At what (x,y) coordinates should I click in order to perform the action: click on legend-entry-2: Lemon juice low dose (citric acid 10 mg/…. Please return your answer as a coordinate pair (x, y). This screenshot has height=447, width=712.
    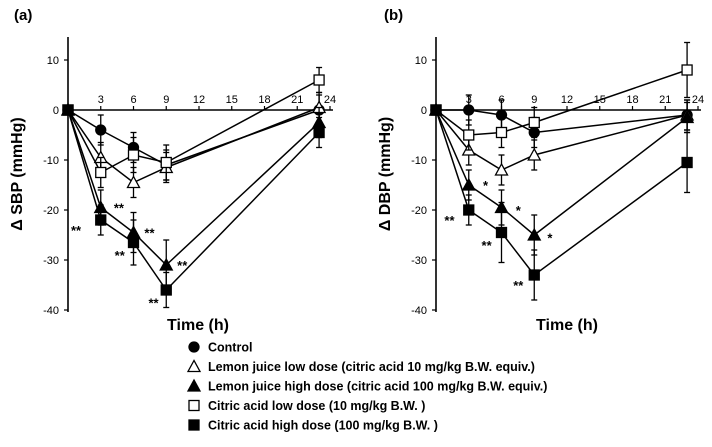
    Looking at the image, I should click on (360, 366).